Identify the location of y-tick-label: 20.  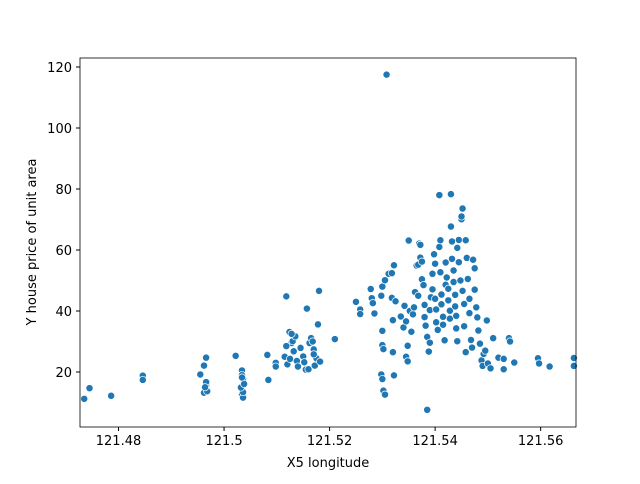
(63, 373).